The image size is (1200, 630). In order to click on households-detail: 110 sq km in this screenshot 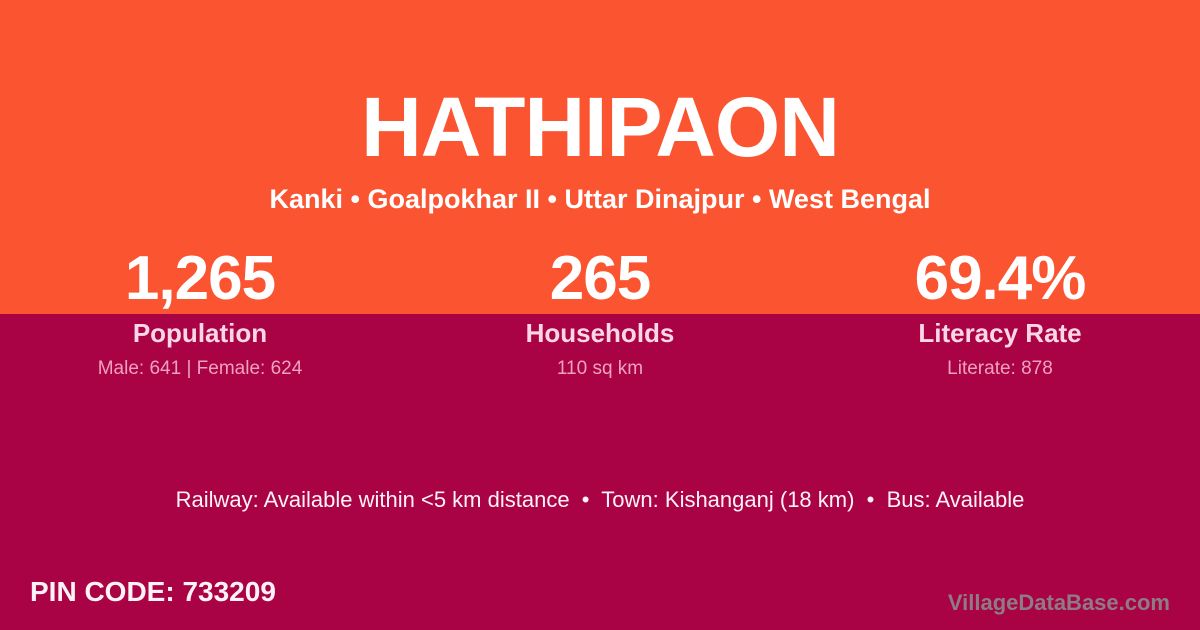, I will do `click(600, 368)`.